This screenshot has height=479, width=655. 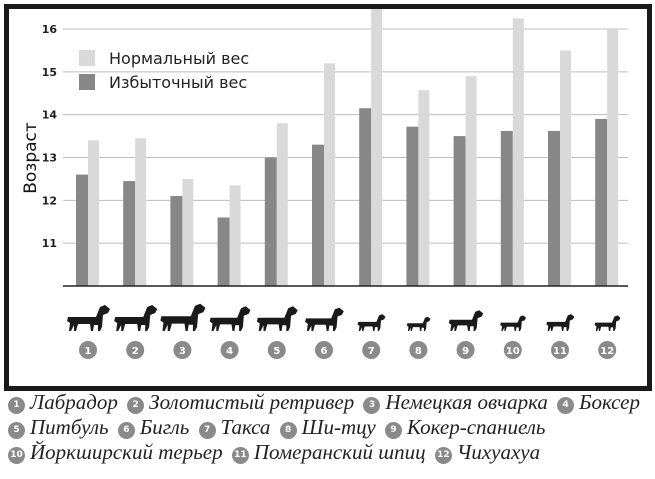 I want to click on breed-name: Ши-тцу, so click(x=338, y=427).